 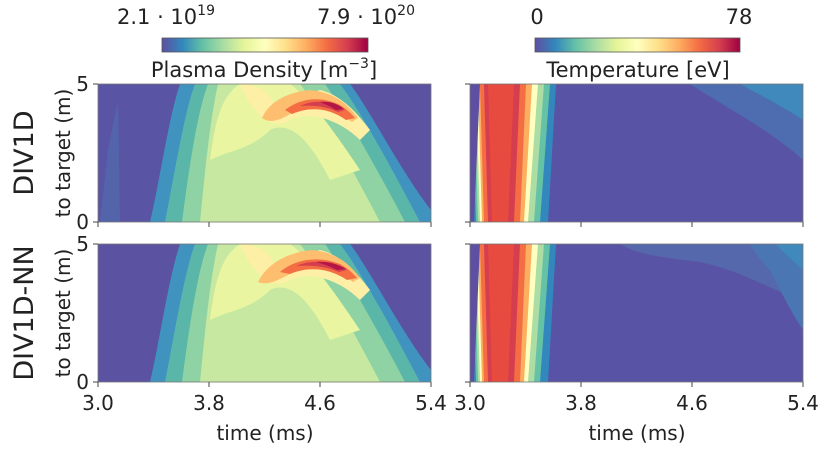 I want to click on row-label-div1d-nn: DIV1D-NN, so click(x=24, y=312).